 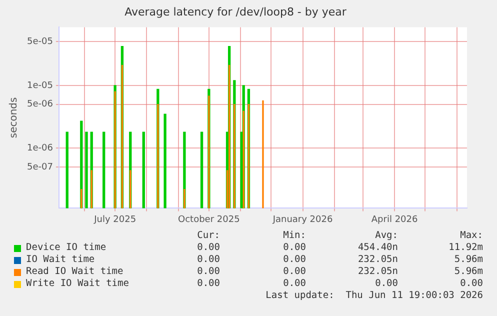 I want to click on x-tick-label: July 2025, so click(x=114, y=219).